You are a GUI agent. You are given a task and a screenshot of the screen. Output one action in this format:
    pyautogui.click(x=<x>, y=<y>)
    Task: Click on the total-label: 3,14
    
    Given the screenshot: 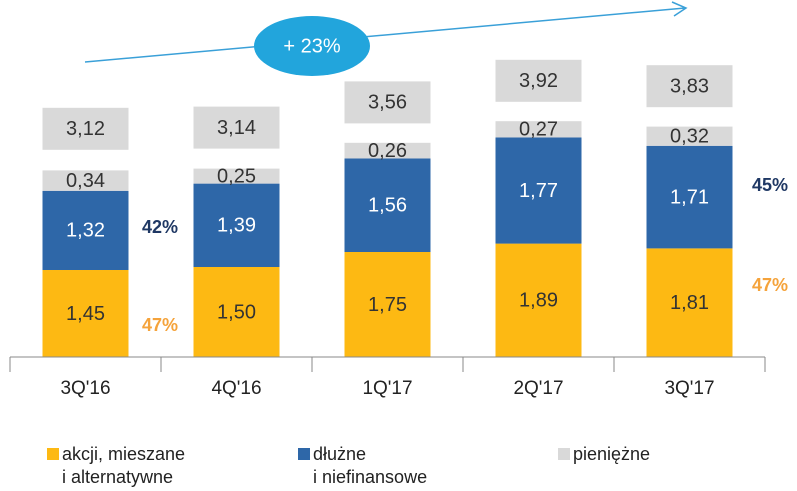 What is the action you would take?
    pyautogui.click(x=236, y=128)
    